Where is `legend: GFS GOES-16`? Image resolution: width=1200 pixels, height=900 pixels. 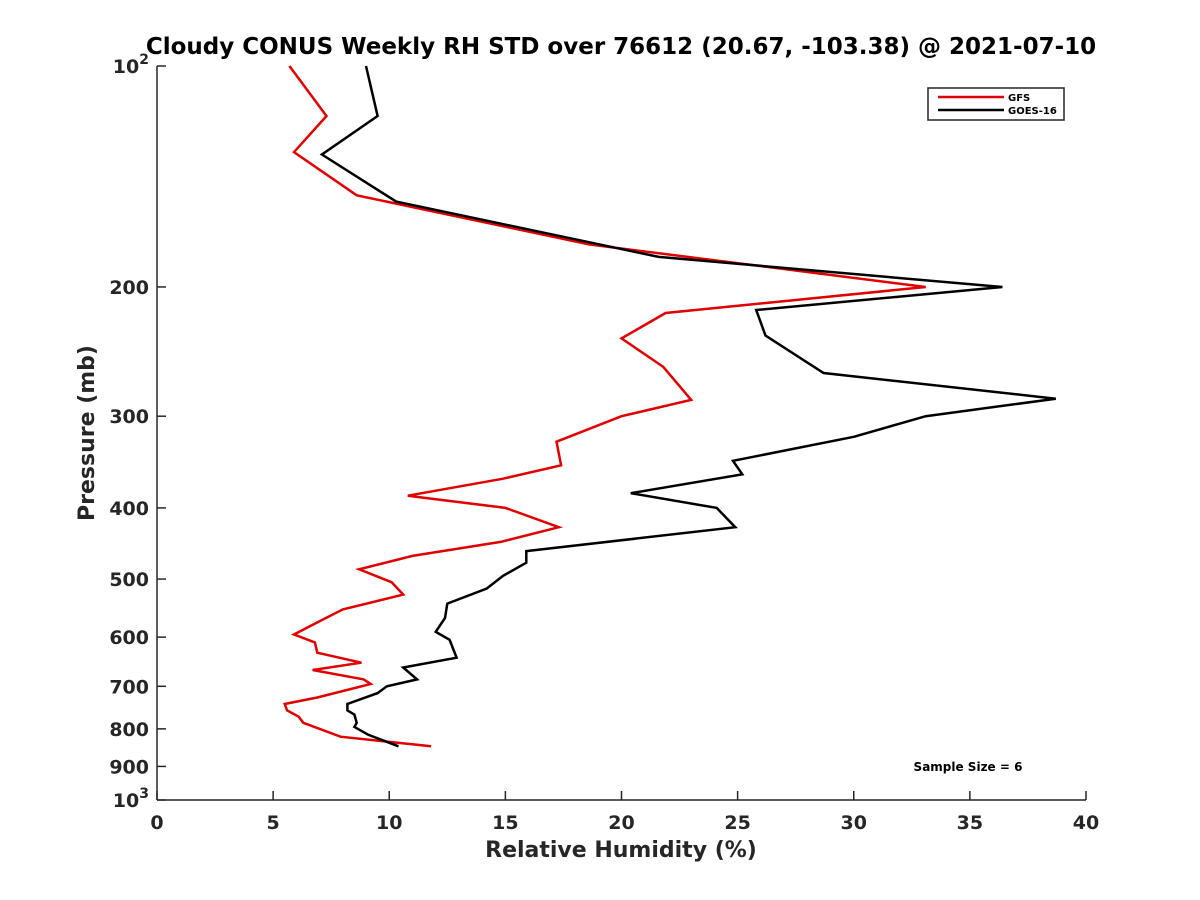
legend: GFS GOES-16 is located at coordinates (996, 104).